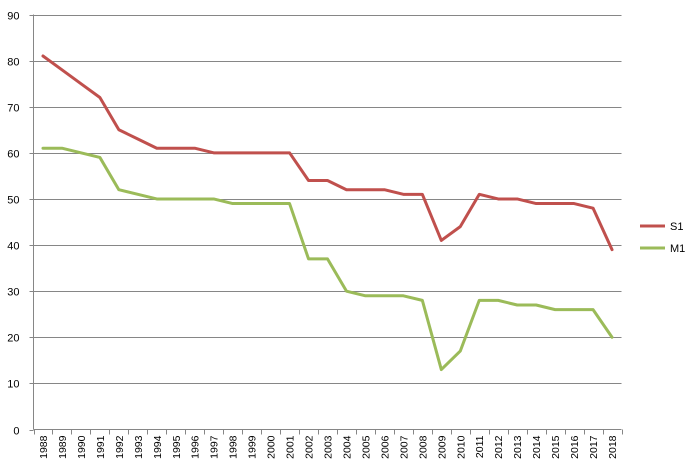 The height and width of the screenshot is (470, 694). Describe the element at coordinates (442, 447) in the screenshot. I see `x-tick-label: 2009` at that location.